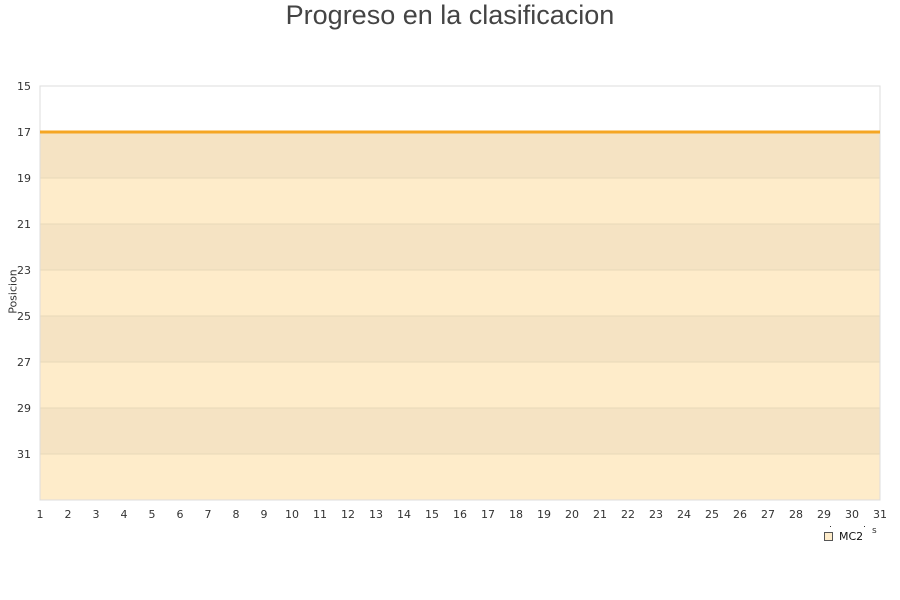  I want to click on x-tick-label: 28, so click(796, 514).